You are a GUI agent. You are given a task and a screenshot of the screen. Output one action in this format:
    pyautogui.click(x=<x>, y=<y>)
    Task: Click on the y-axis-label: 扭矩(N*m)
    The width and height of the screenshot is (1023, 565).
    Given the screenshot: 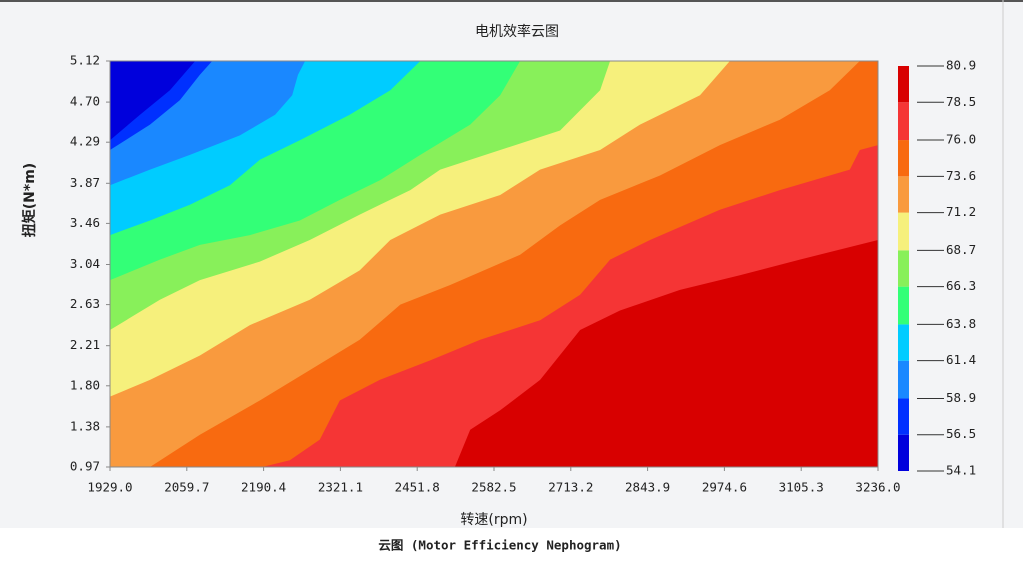 What is the action you would take?
    pyautogui.click(x=29, y=200)
    